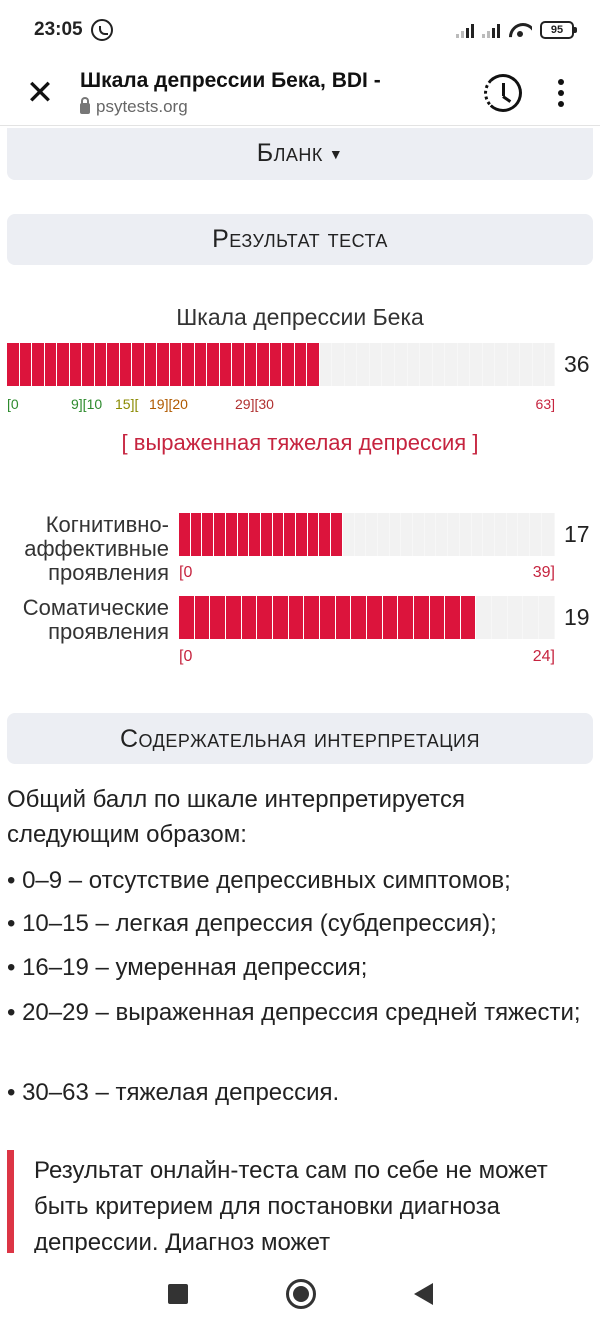  I want to click on url-text: psytests.org, so click(142, 106).